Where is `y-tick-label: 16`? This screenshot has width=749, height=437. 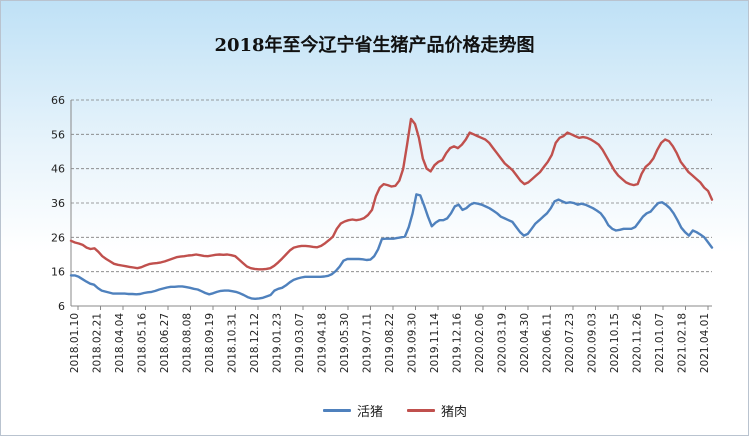 y-tick-label: 16 is located at coordinates (58, 272).